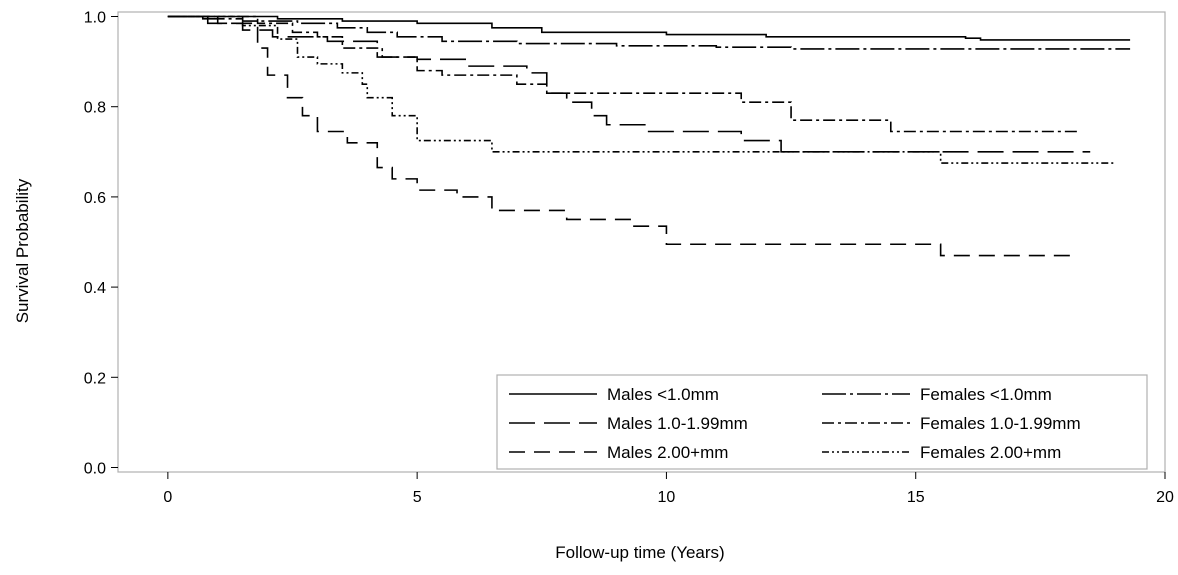  I want to click on legend-label: Males <1.0mm, so click(663, 394).